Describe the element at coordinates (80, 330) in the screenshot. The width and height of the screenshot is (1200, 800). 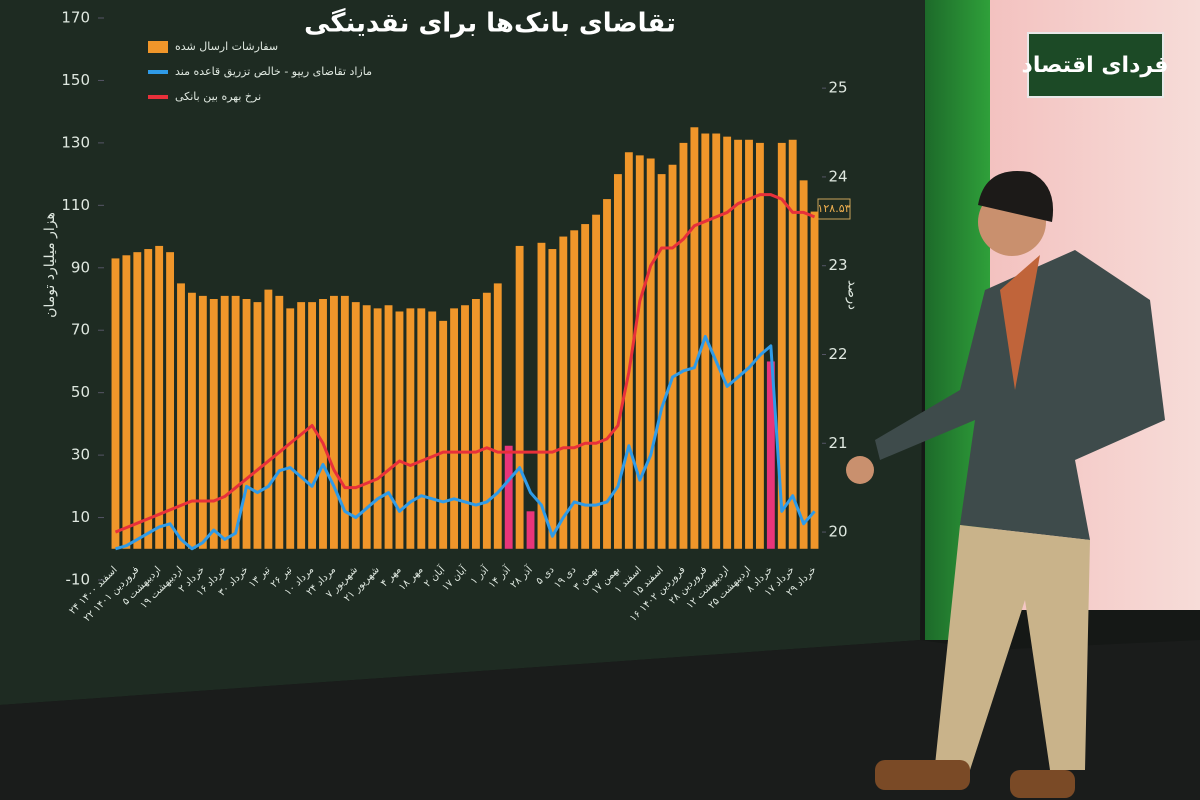
I see `y-tick-label: 70` at that location.